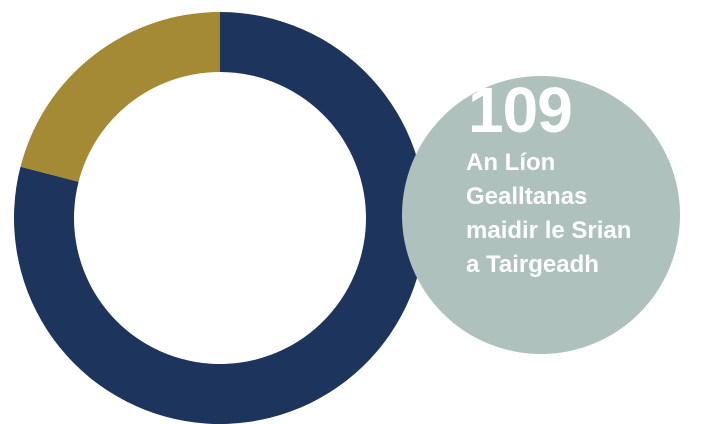  What do you see at coordinates (527, 196) in the screenshot?
I see `stat-label-line-2: Gealltanas` at bounding box center [527, 196].